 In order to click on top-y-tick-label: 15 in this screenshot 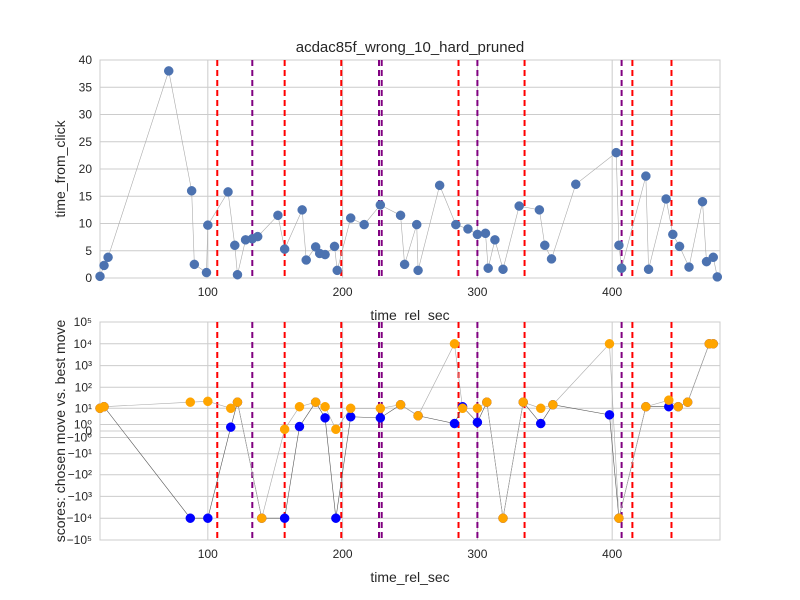, I will do `click(86, 196)`.